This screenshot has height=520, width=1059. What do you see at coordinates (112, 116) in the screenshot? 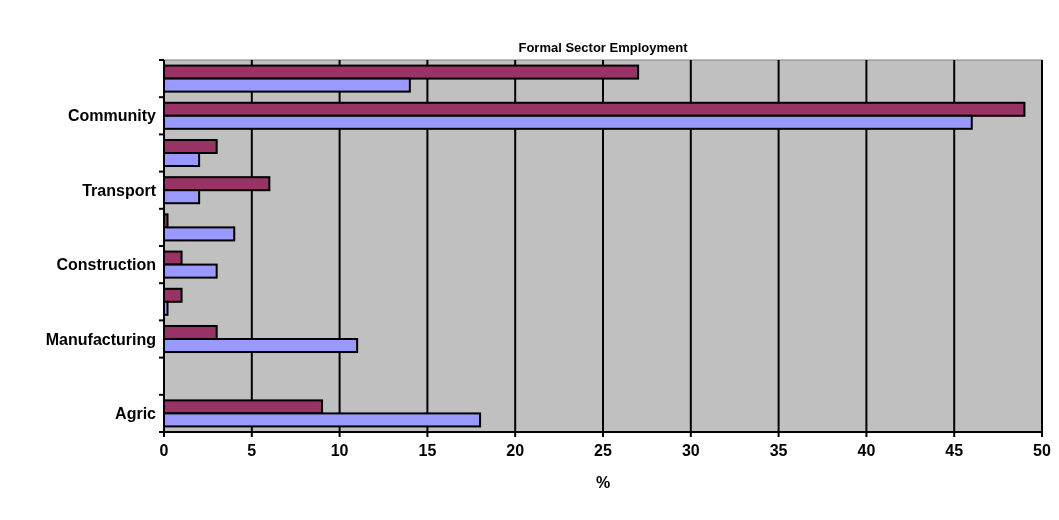
I see `y-tick-label: Community` at bounding box center [112, 116].